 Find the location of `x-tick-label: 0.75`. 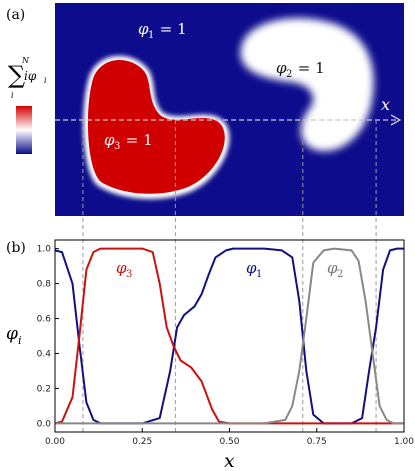

x-tick-label: 0.75 is located at coordinates (317, 442).